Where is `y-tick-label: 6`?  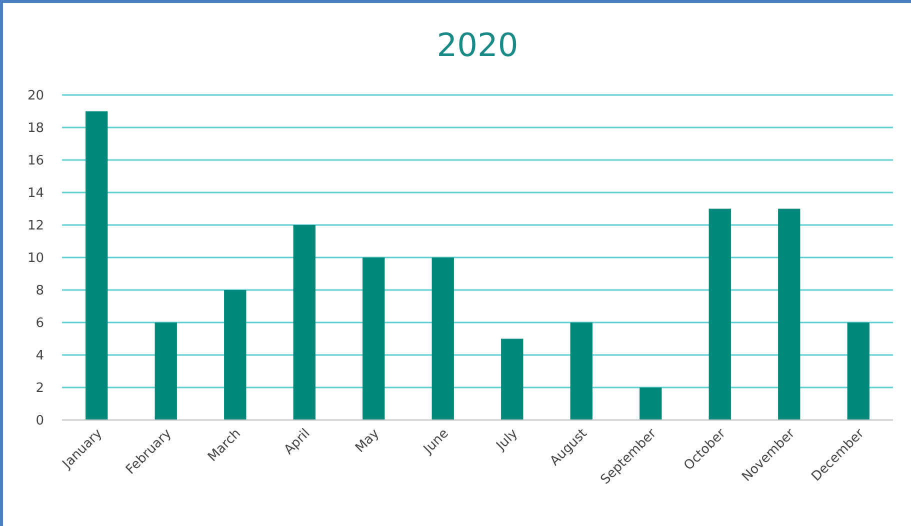 y-tick-label: 6 is located at coordinates (40, 324).